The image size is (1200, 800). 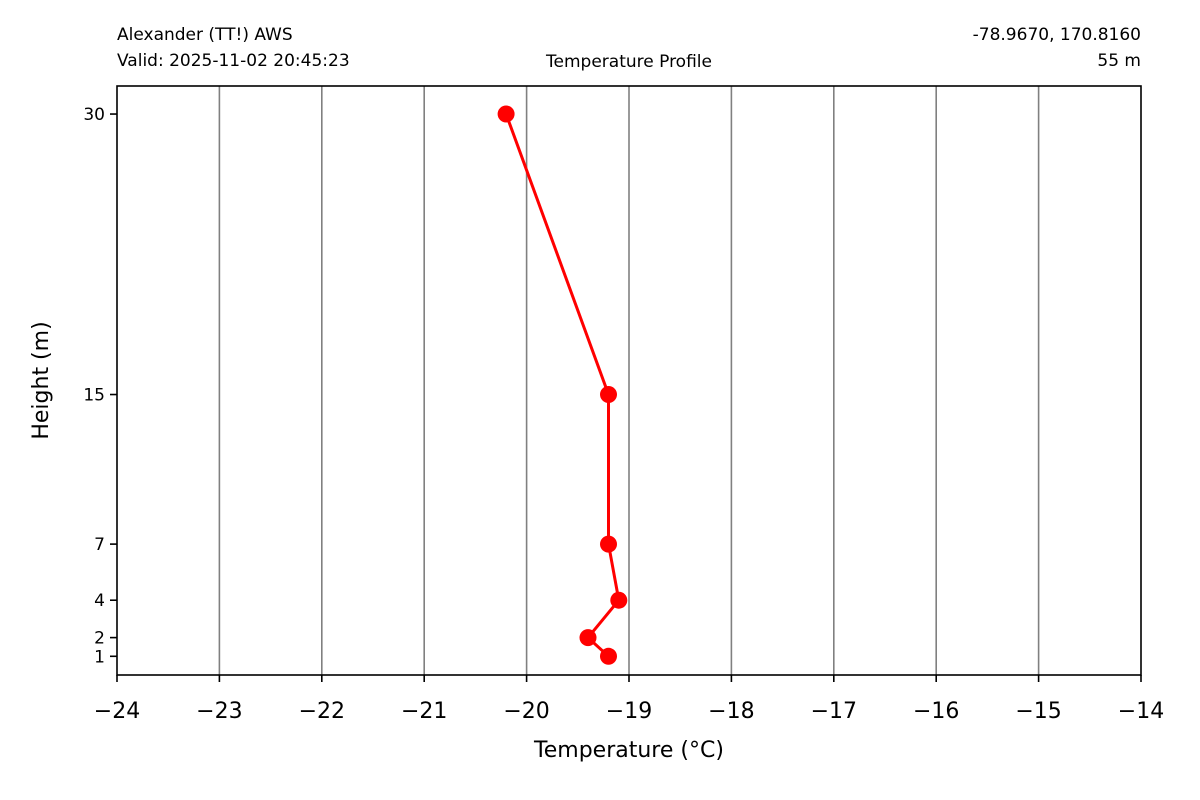 I want to click on y-tick-label: 7, so click(x=99, y=545).